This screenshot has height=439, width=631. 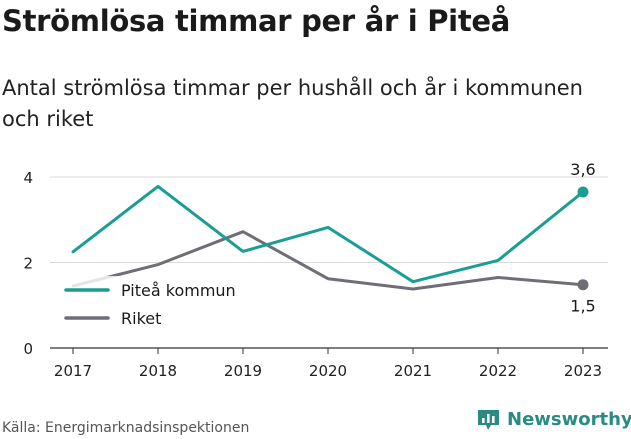 I want to click on end-label-riket: 1,5, so click(x=582, y=306).